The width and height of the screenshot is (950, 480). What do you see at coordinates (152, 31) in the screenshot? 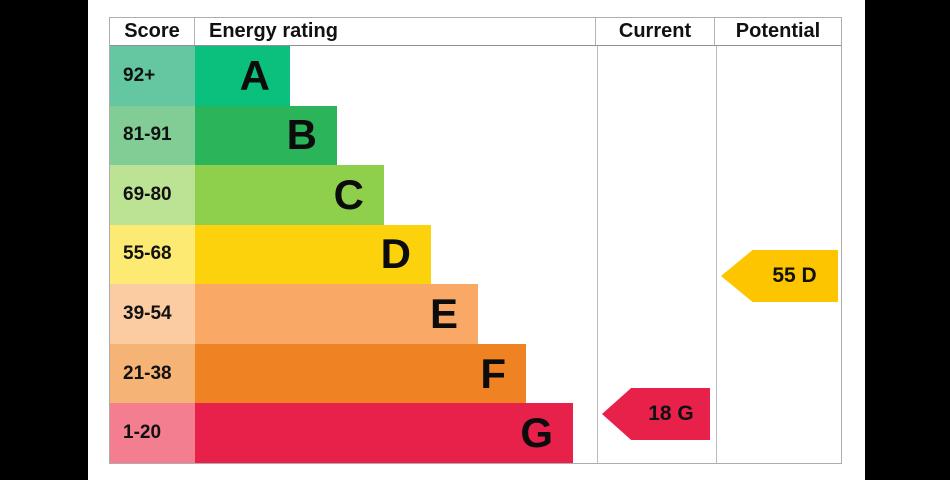
I see `header-score: Score` at bounding box center [152, 31].